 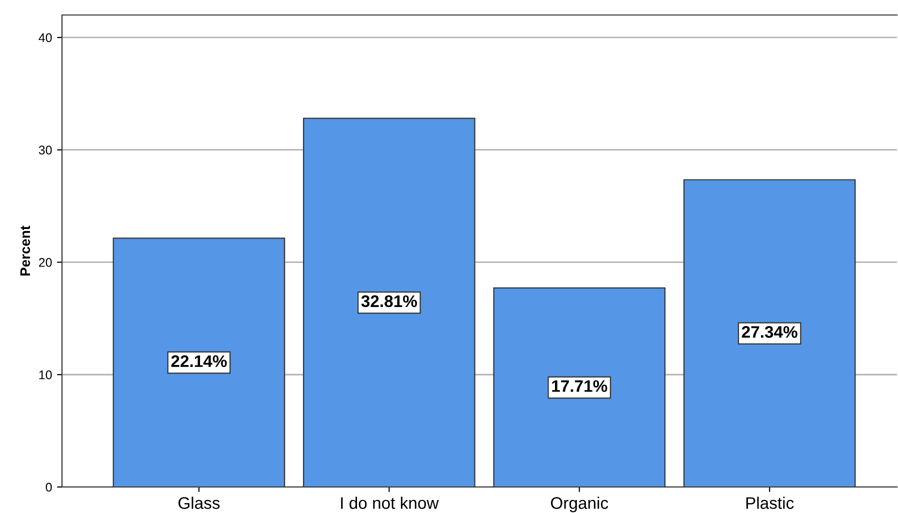 What do you see at coordinates (199, 502) in the screenshot?
I see `x-tick-label: Glass` at bounding box center [199, 502].